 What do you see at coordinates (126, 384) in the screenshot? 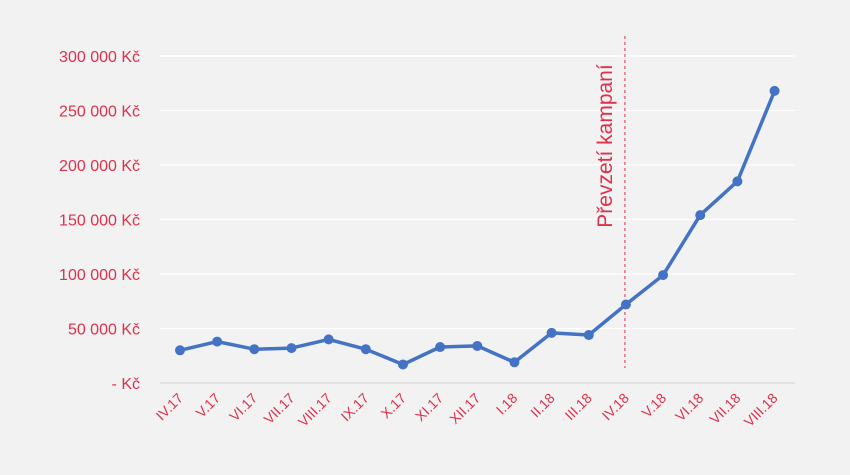
I see `y-tick-label: - Kč` at bounding box center [126, 384].